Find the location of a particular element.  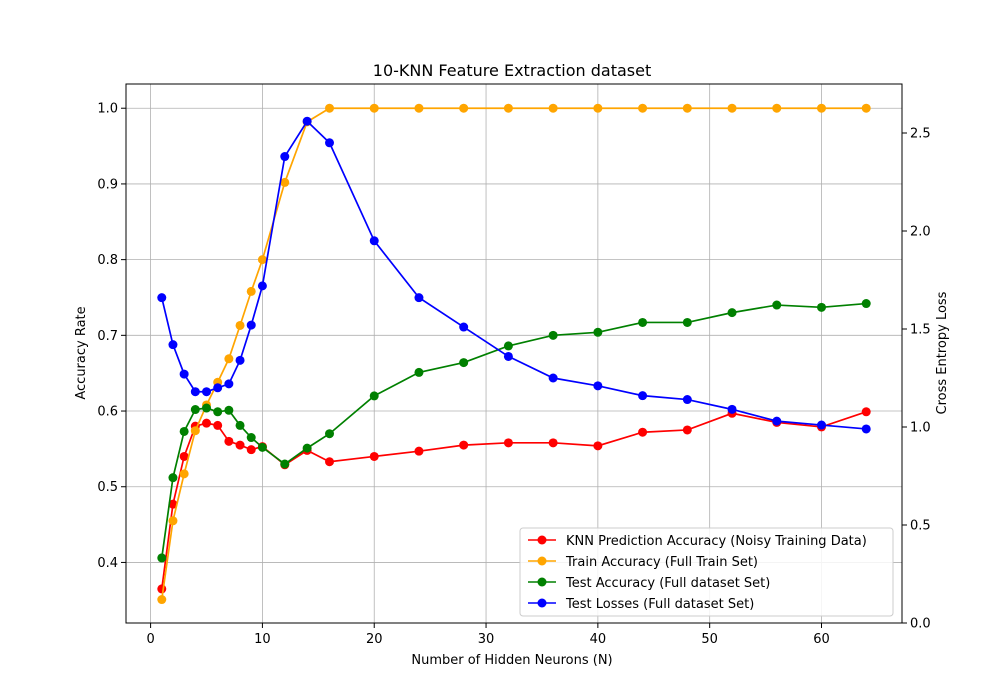

legend-marker-knn is located at coordinates (542, 540).